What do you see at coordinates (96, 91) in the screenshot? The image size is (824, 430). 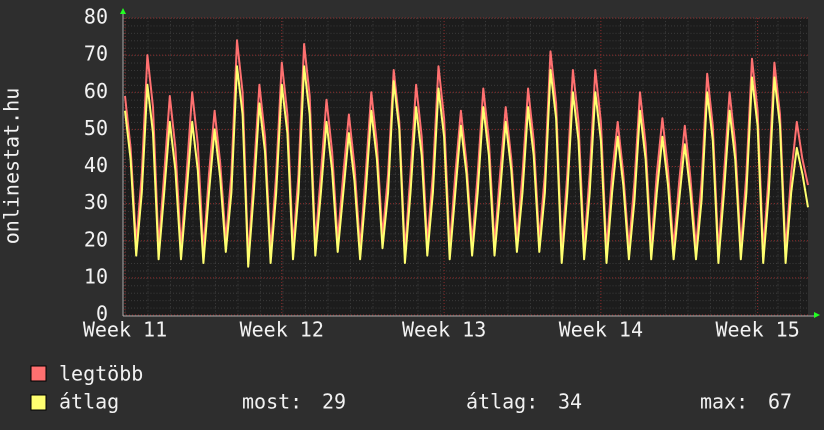 I see `y-tick-label: 60` at bounding box center [96, 91].